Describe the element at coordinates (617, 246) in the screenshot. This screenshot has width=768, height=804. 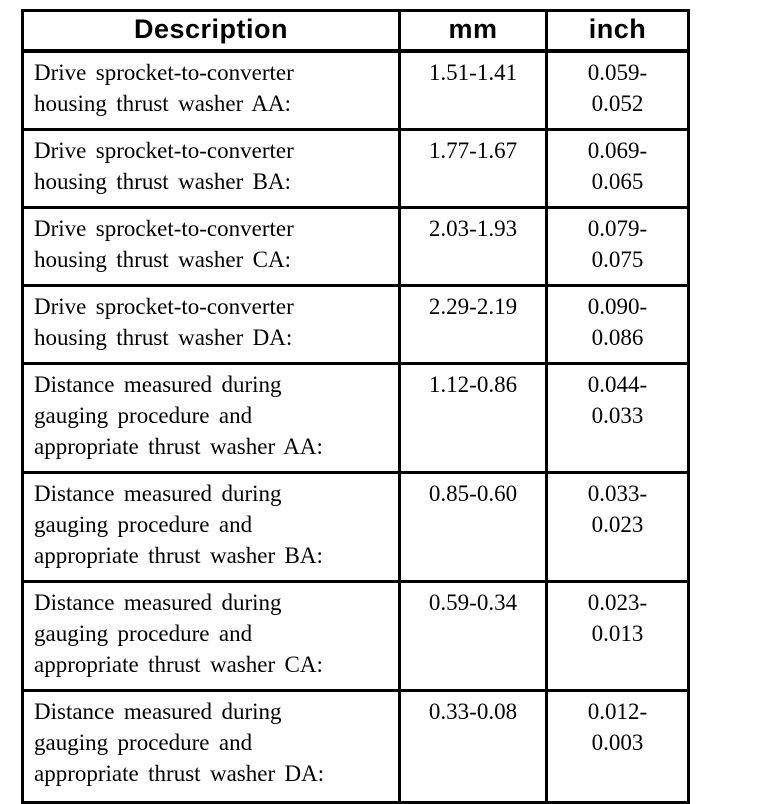
I see `inch-cell: 0.079- 0.075` at that location.